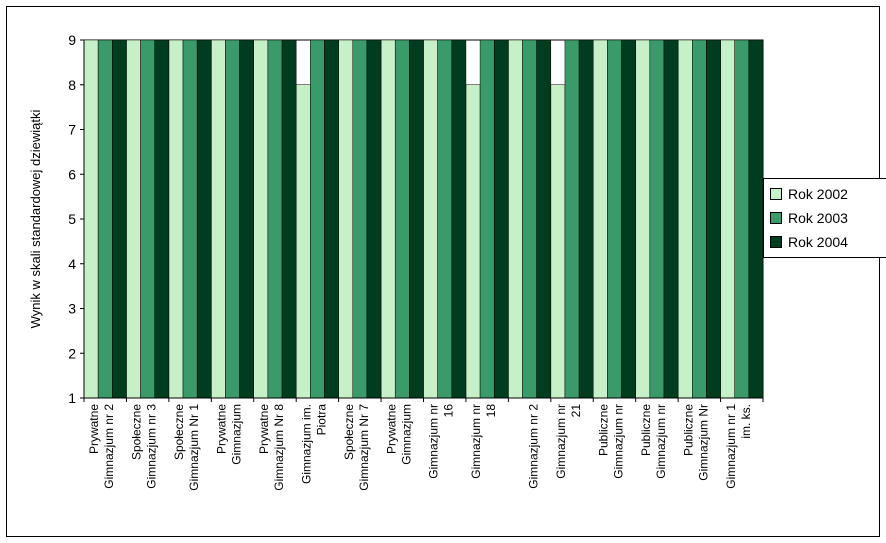 This screenshot has height=543, width=886. What do you see at coordinates (72, 174) in the screenshot?
I see `y-tick-label: 6` at bounding box center [72, 174].